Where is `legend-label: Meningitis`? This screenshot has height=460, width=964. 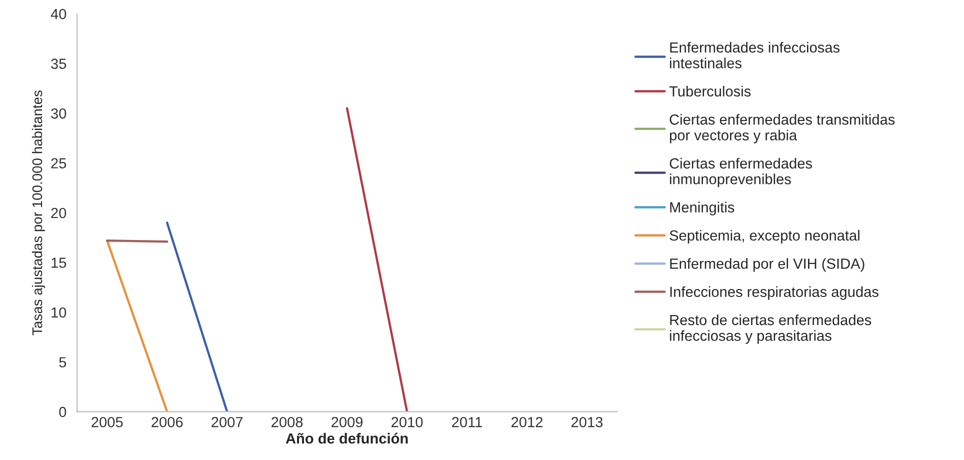 legend-label: Meningitis is located at coordinates (702, 209).